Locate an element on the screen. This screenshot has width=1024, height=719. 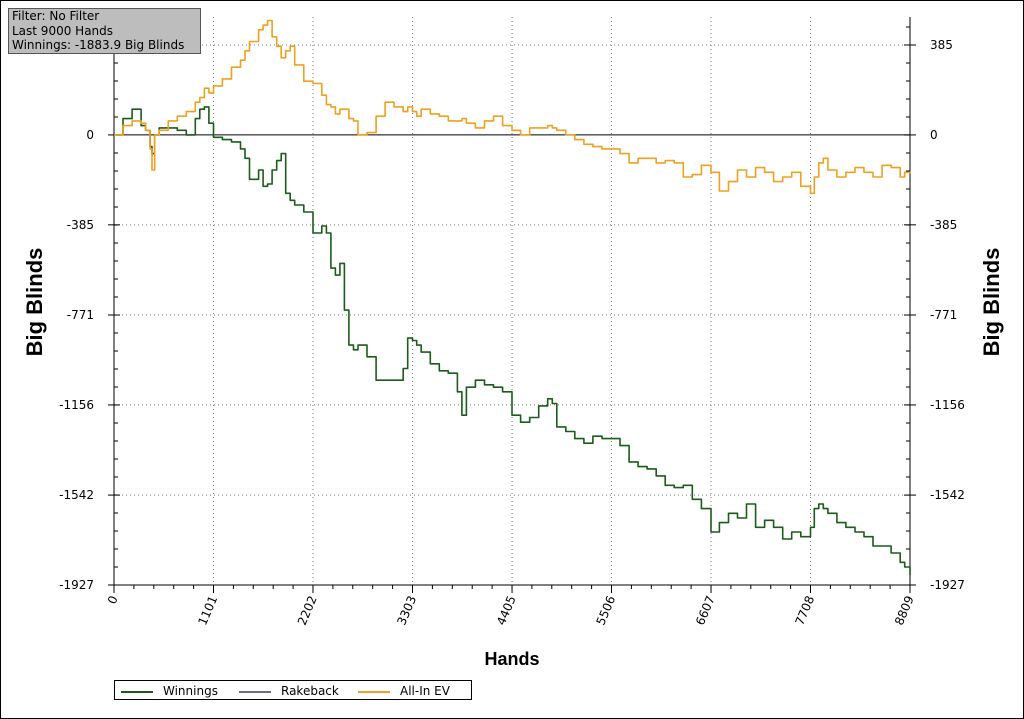
x-tick-label: 8809 is located at coordinates (904, 611).